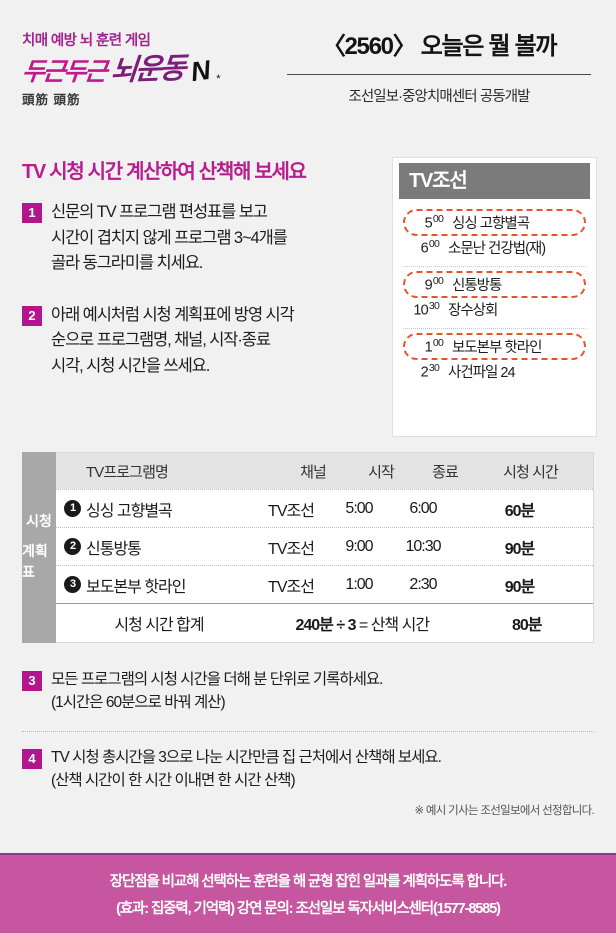 Image resolution: width=616 pixels, height=933 pixels. Describe the element at coordinates (63, 71) in the screenshot. I see `logo-text-left: 두근두근` at that location.